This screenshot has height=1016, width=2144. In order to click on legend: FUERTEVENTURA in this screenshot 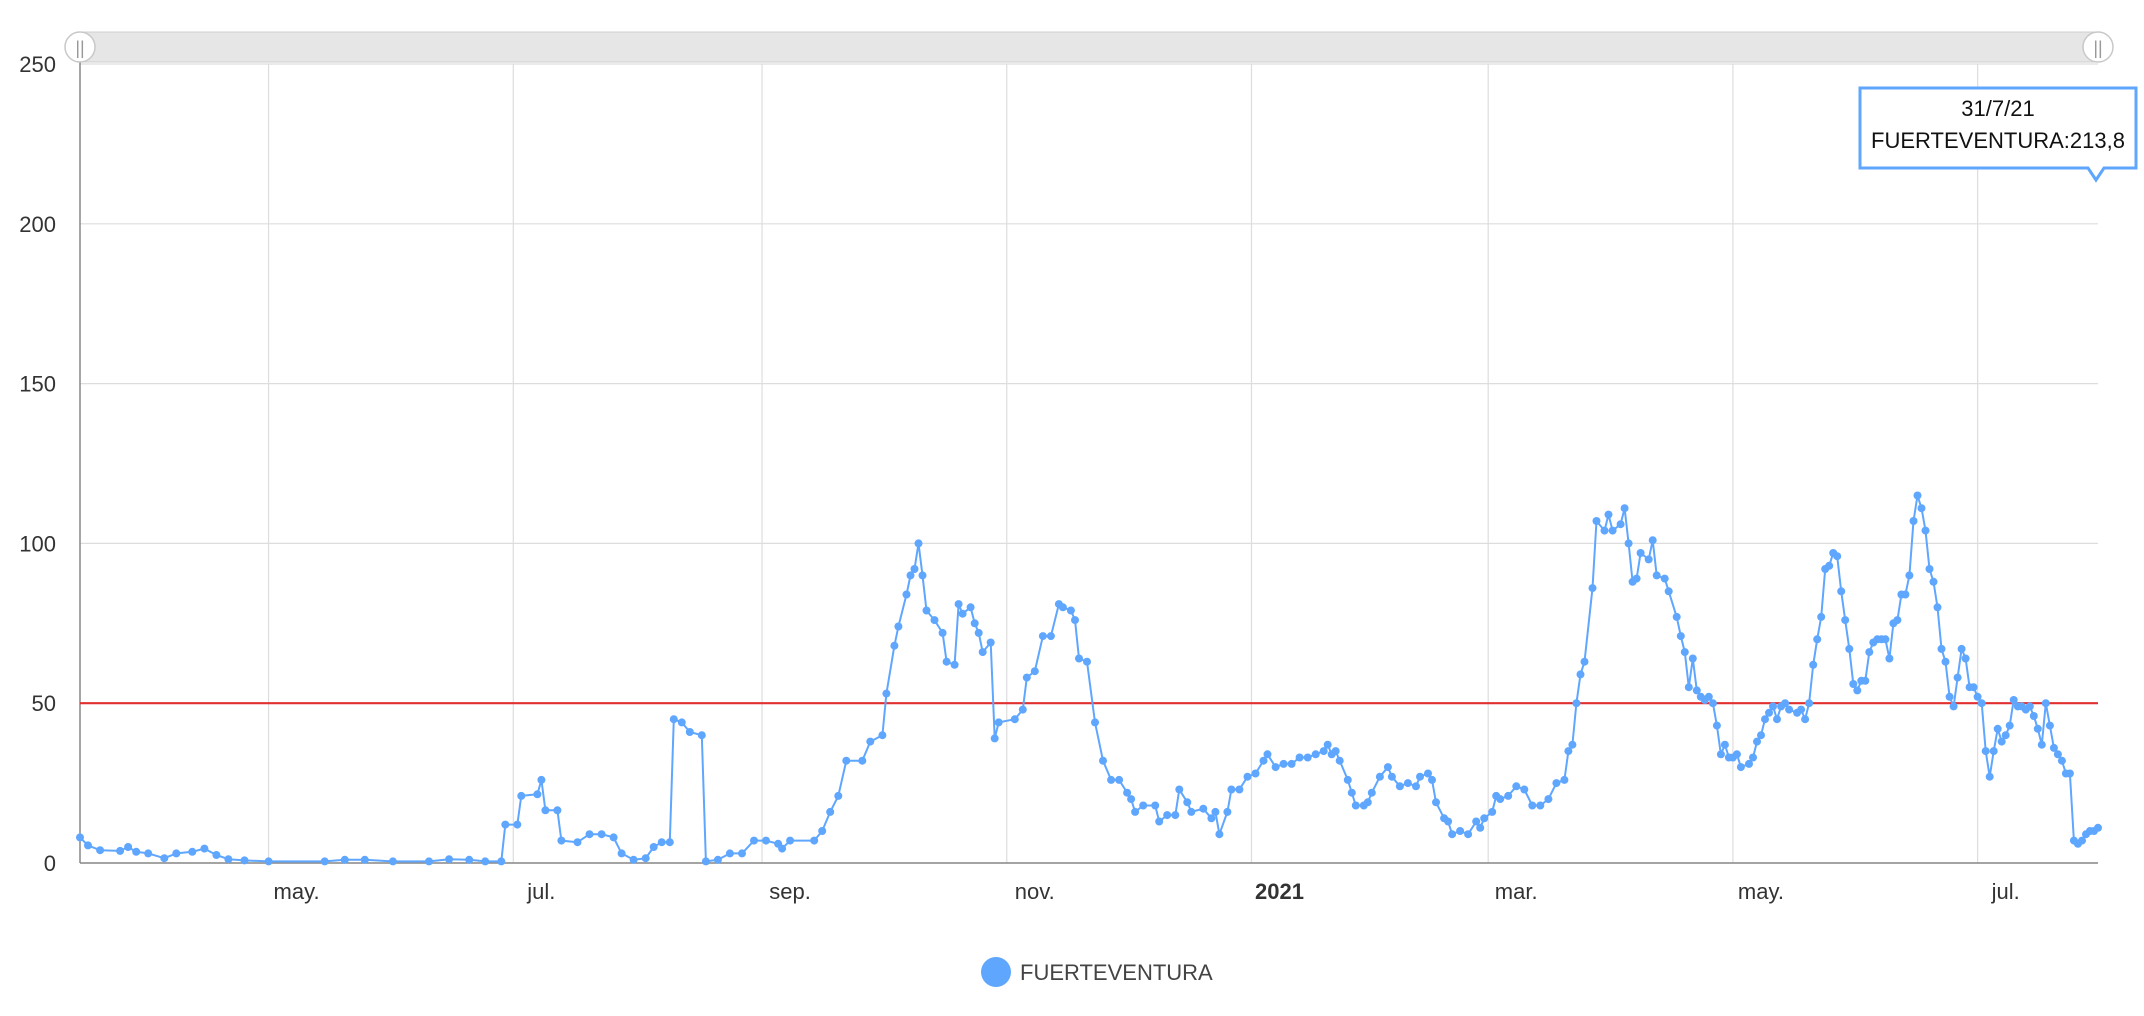, I will do `click(1097, 972)`.